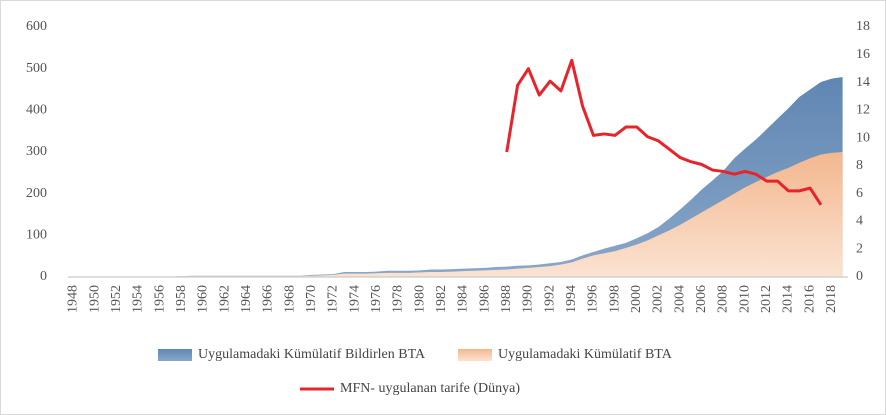  What do you see at coordinates (614, 299) in the screenshot?
I see `x-tick-label: 1998` at bounding box center [614, 299].